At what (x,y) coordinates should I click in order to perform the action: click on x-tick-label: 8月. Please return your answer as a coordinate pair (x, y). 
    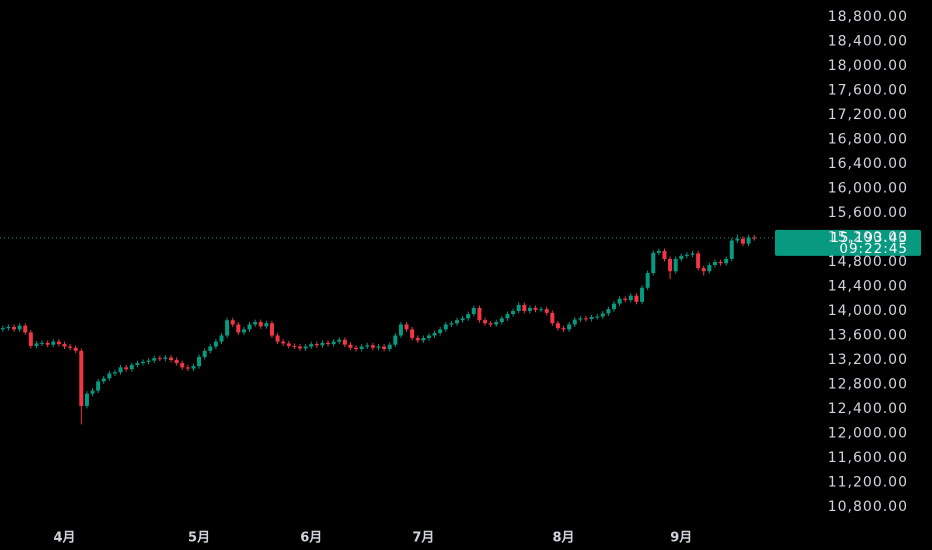
    Looking at the image, I should click on (564, 538).